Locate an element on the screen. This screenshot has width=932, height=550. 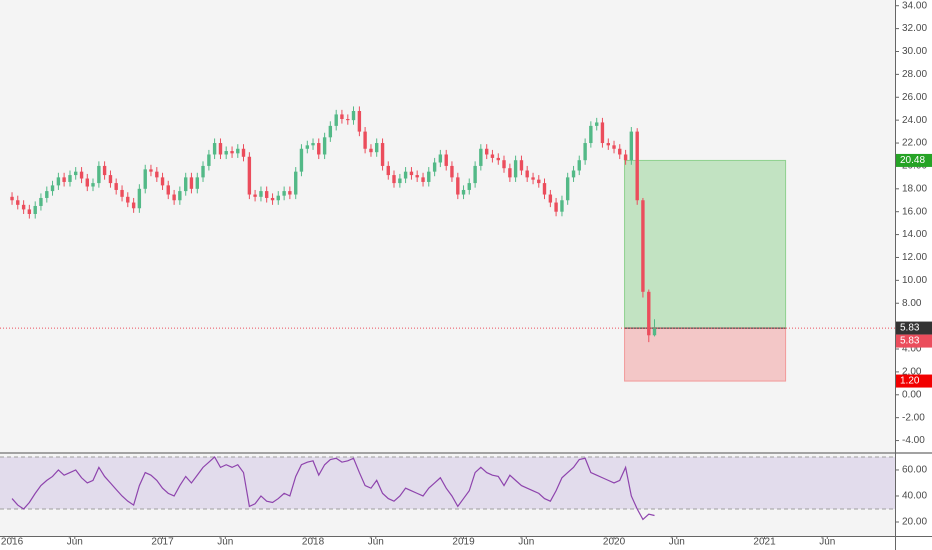
y-tick-label: 34.00 is located at coordinates (914, 5).